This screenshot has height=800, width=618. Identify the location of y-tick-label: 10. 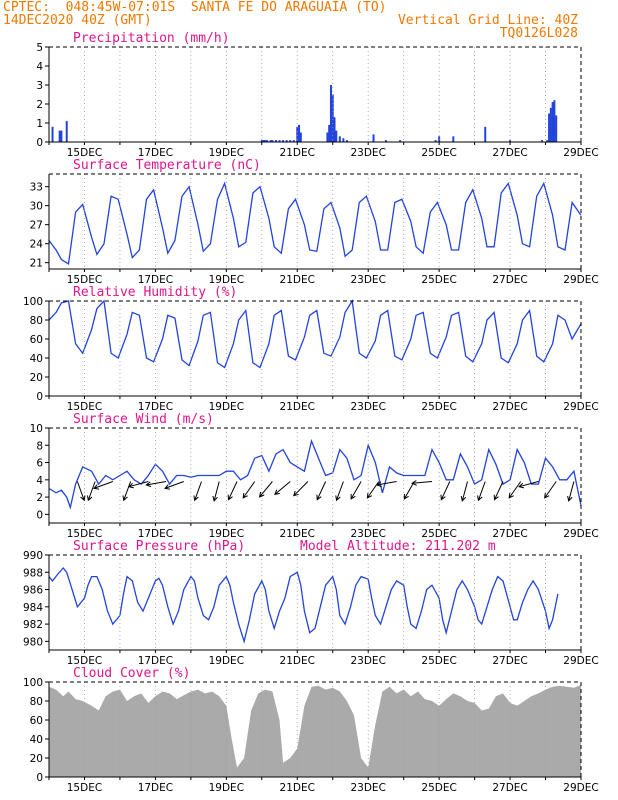
(36, 429).